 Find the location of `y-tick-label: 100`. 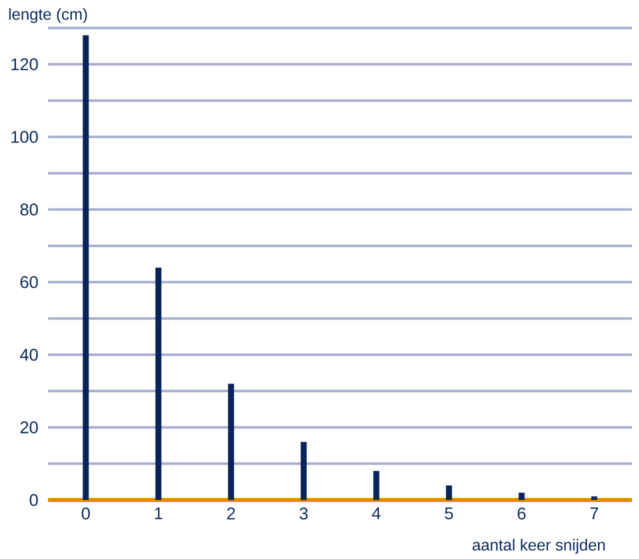

y-tick-label: 100 is located at coordinates (25, 136).